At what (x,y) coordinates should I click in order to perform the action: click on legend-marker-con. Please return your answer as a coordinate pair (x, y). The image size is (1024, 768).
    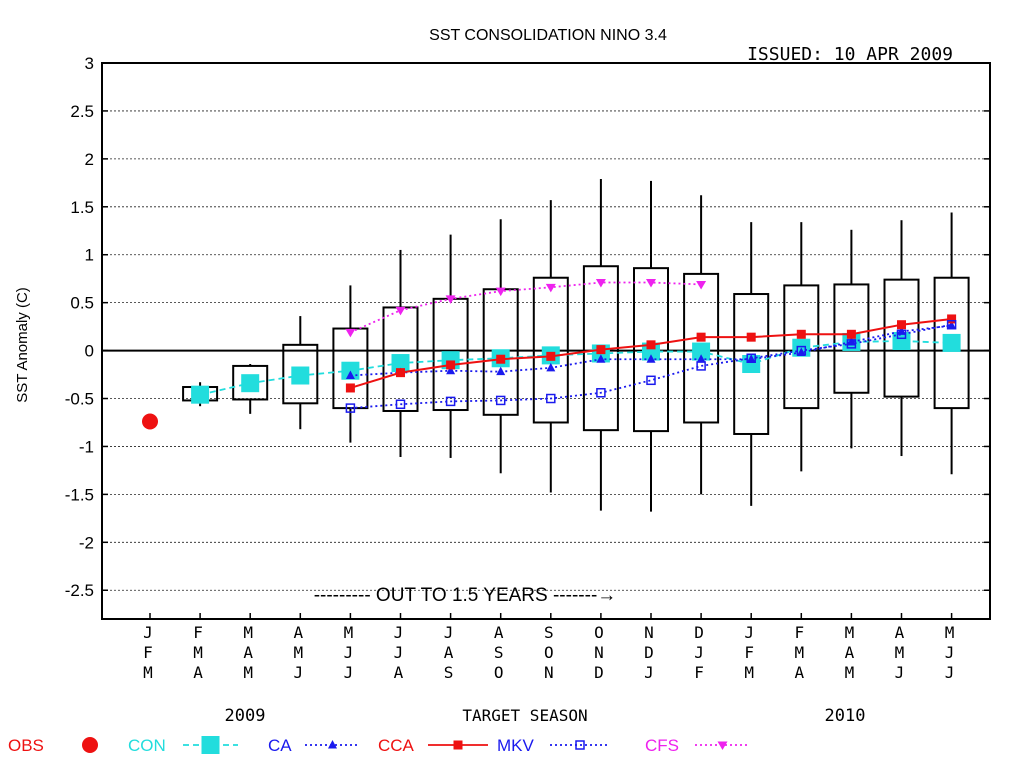
    Looking at the image, I should click on (210, 745).